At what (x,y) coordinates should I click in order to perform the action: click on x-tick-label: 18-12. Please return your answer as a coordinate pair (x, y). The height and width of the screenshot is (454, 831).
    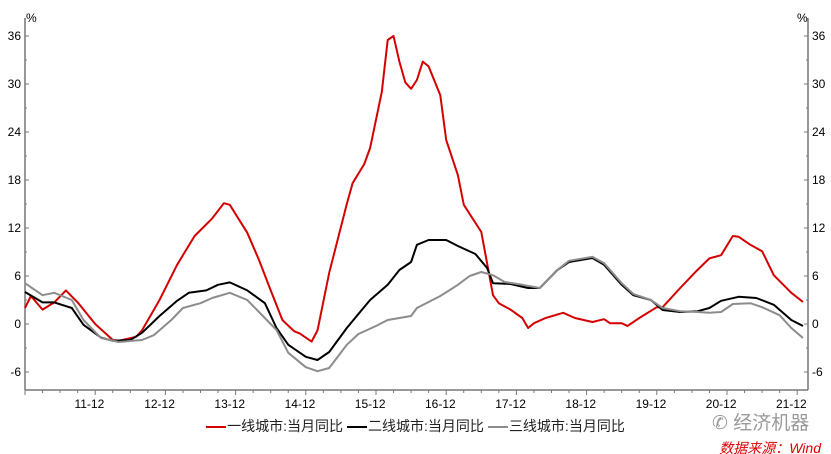
    Looking at the image, I should click on (580, 404).